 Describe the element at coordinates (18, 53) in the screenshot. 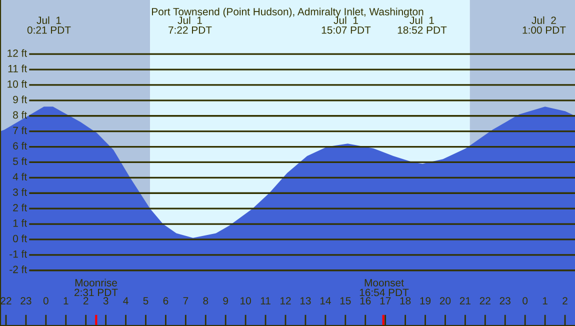

I see `y-tick-label: 12 ft` at that location.